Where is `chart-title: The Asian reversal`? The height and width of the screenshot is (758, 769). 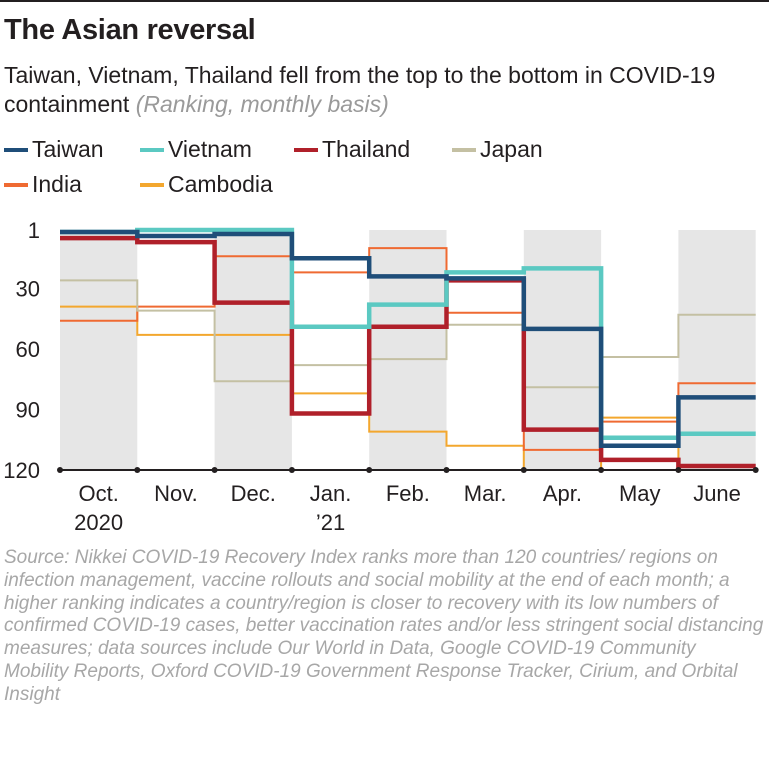
chart-title: The Asian reversal is located at coordinates (130, 30).